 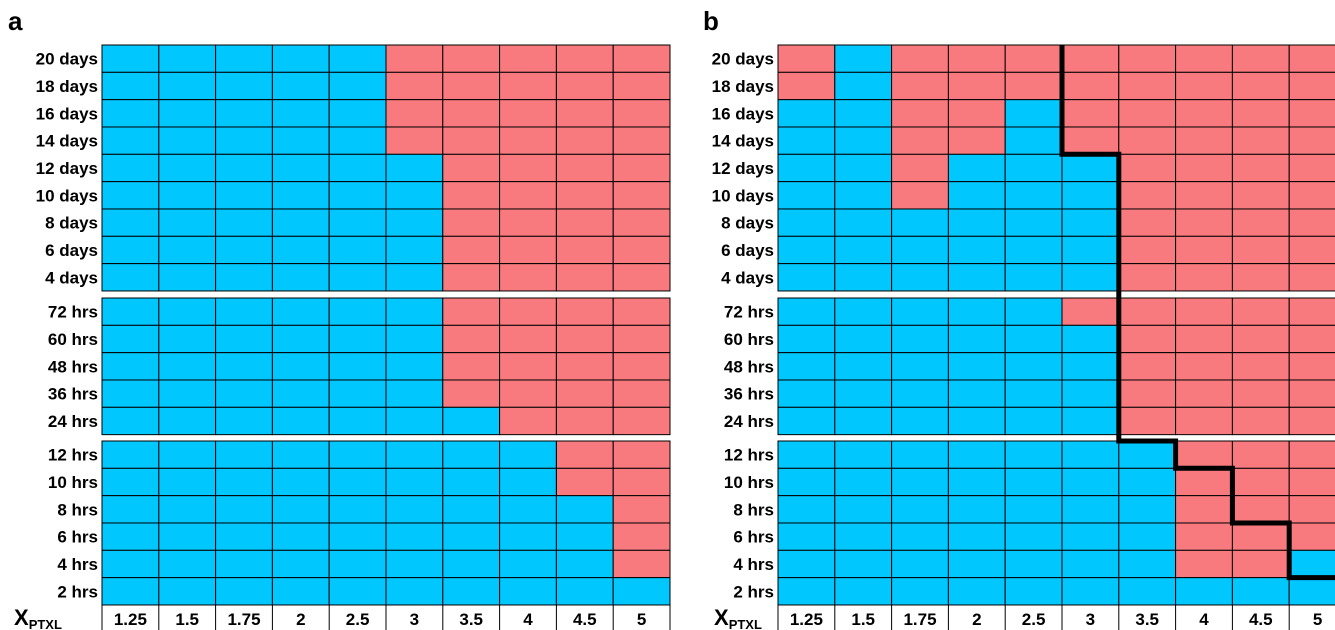 I want to click on panel-letter: b, so click(x=711, y=21).